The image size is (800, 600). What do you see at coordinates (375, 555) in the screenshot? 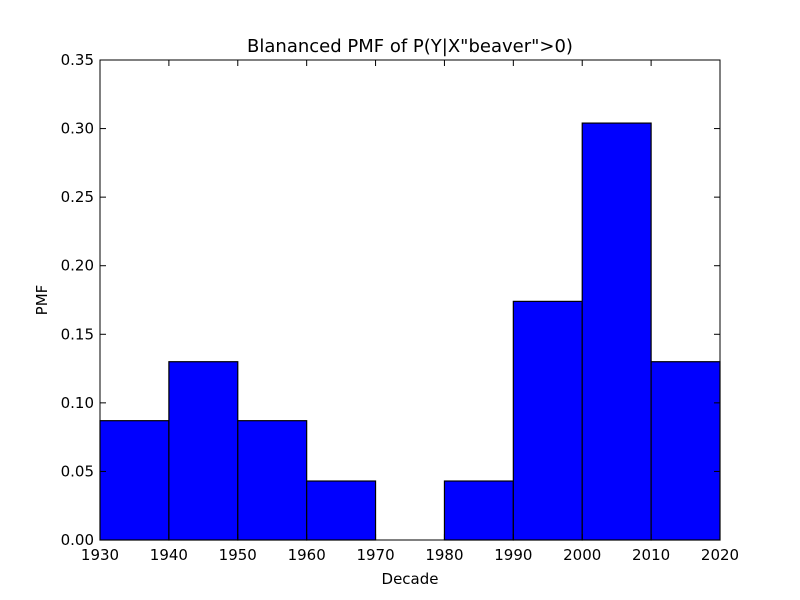
I see `x-tick-label-4: 1970` at bounding box center [375, 555].